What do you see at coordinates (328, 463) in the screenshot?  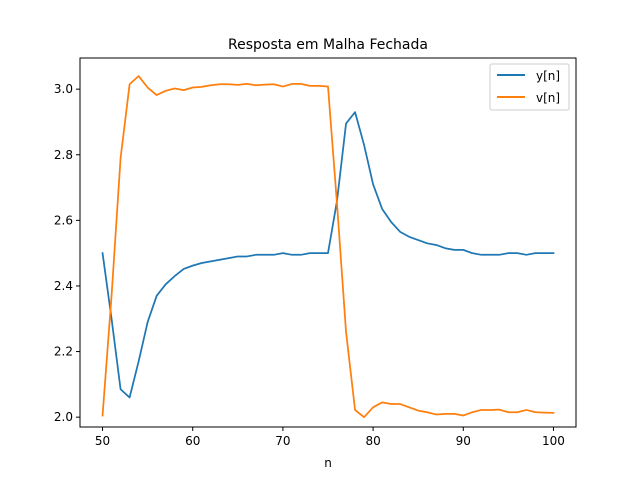 I see `x-axis-label: n` at bounding box center [328, 463].